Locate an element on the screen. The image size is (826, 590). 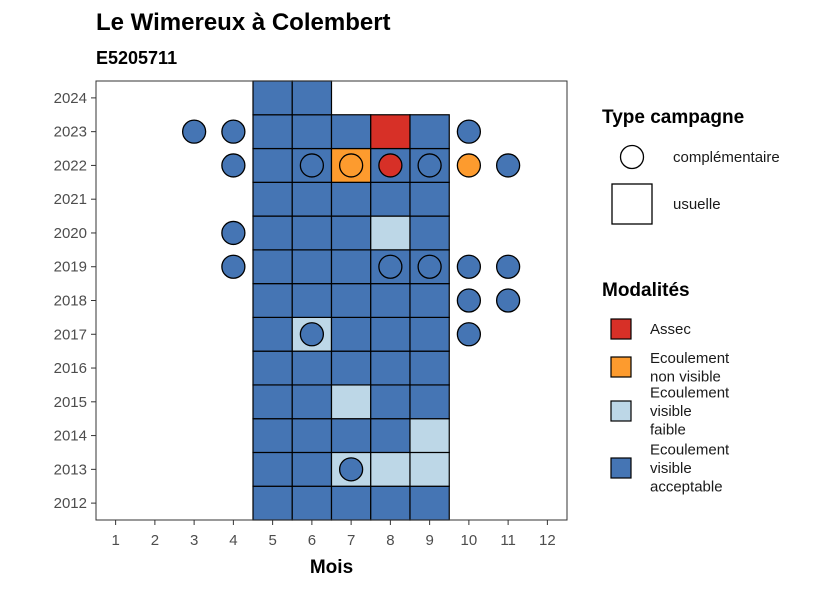
legend-label-complementaire: complémentaire is located at coordinates (726, 157).